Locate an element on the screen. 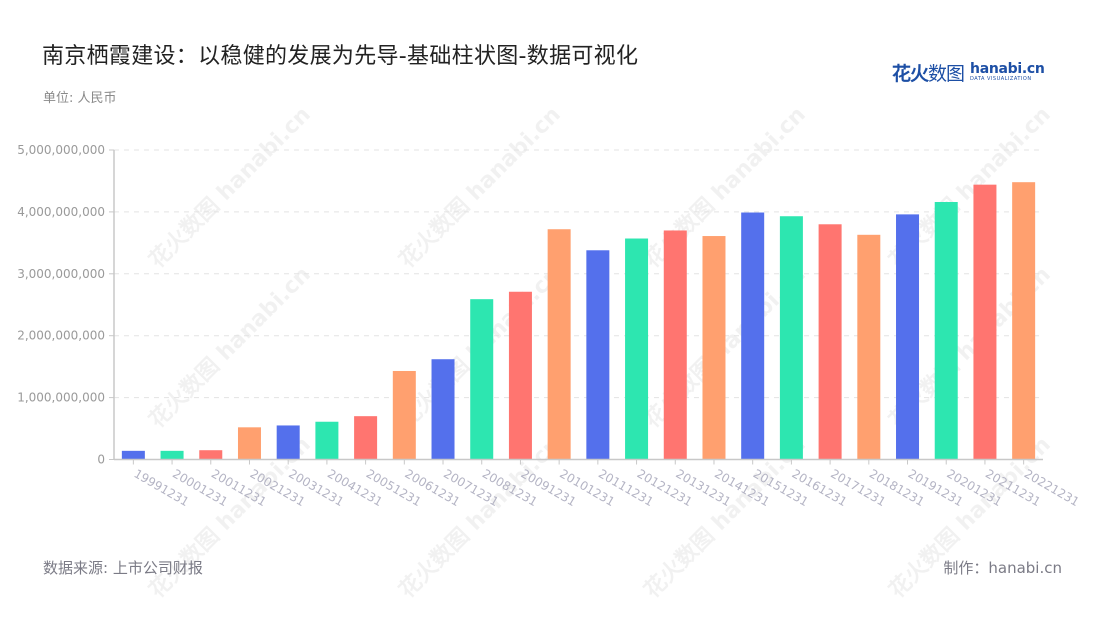 The width and height of the screenshot is (1100, 620). chart-title: 南京栖霞建设：以稳健的发展为先导-基础柱状图-数据可视化 is located at coordinates (340, 56).